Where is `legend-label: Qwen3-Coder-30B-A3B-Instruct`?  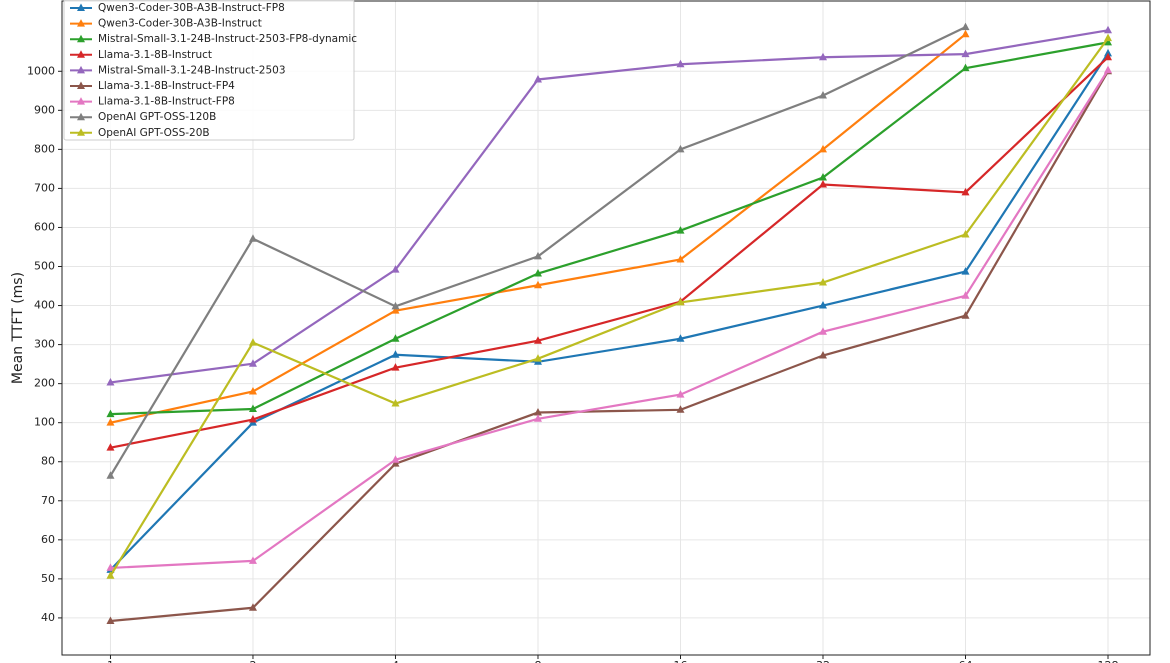
legend-label: Qwen3-Coder-30B-A3B-Instruct is located at coordinates (180, 24).